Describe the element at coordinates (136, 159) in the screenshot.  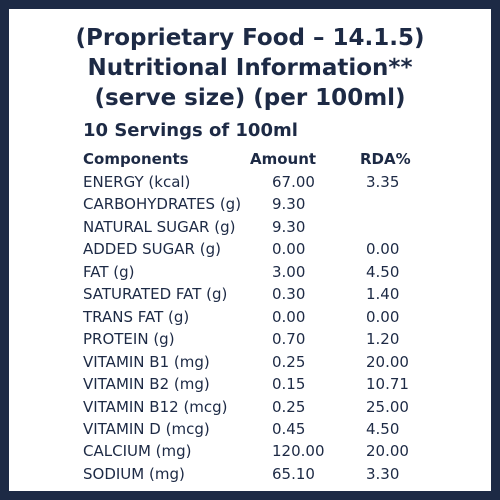
I see `column-header: Components` at that location.